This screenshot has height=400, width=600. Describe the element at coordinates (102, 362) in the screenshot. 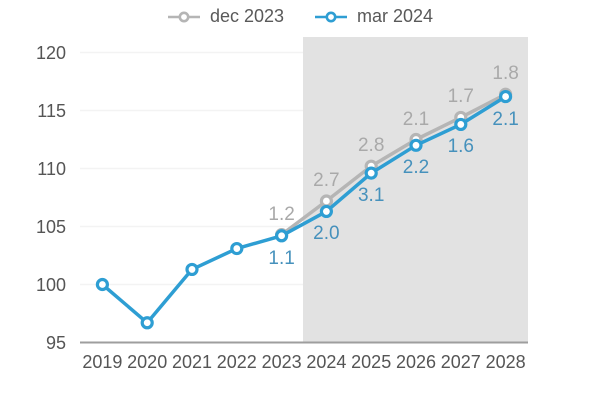

I see `x-axis-tick-label: 2019` at that location.